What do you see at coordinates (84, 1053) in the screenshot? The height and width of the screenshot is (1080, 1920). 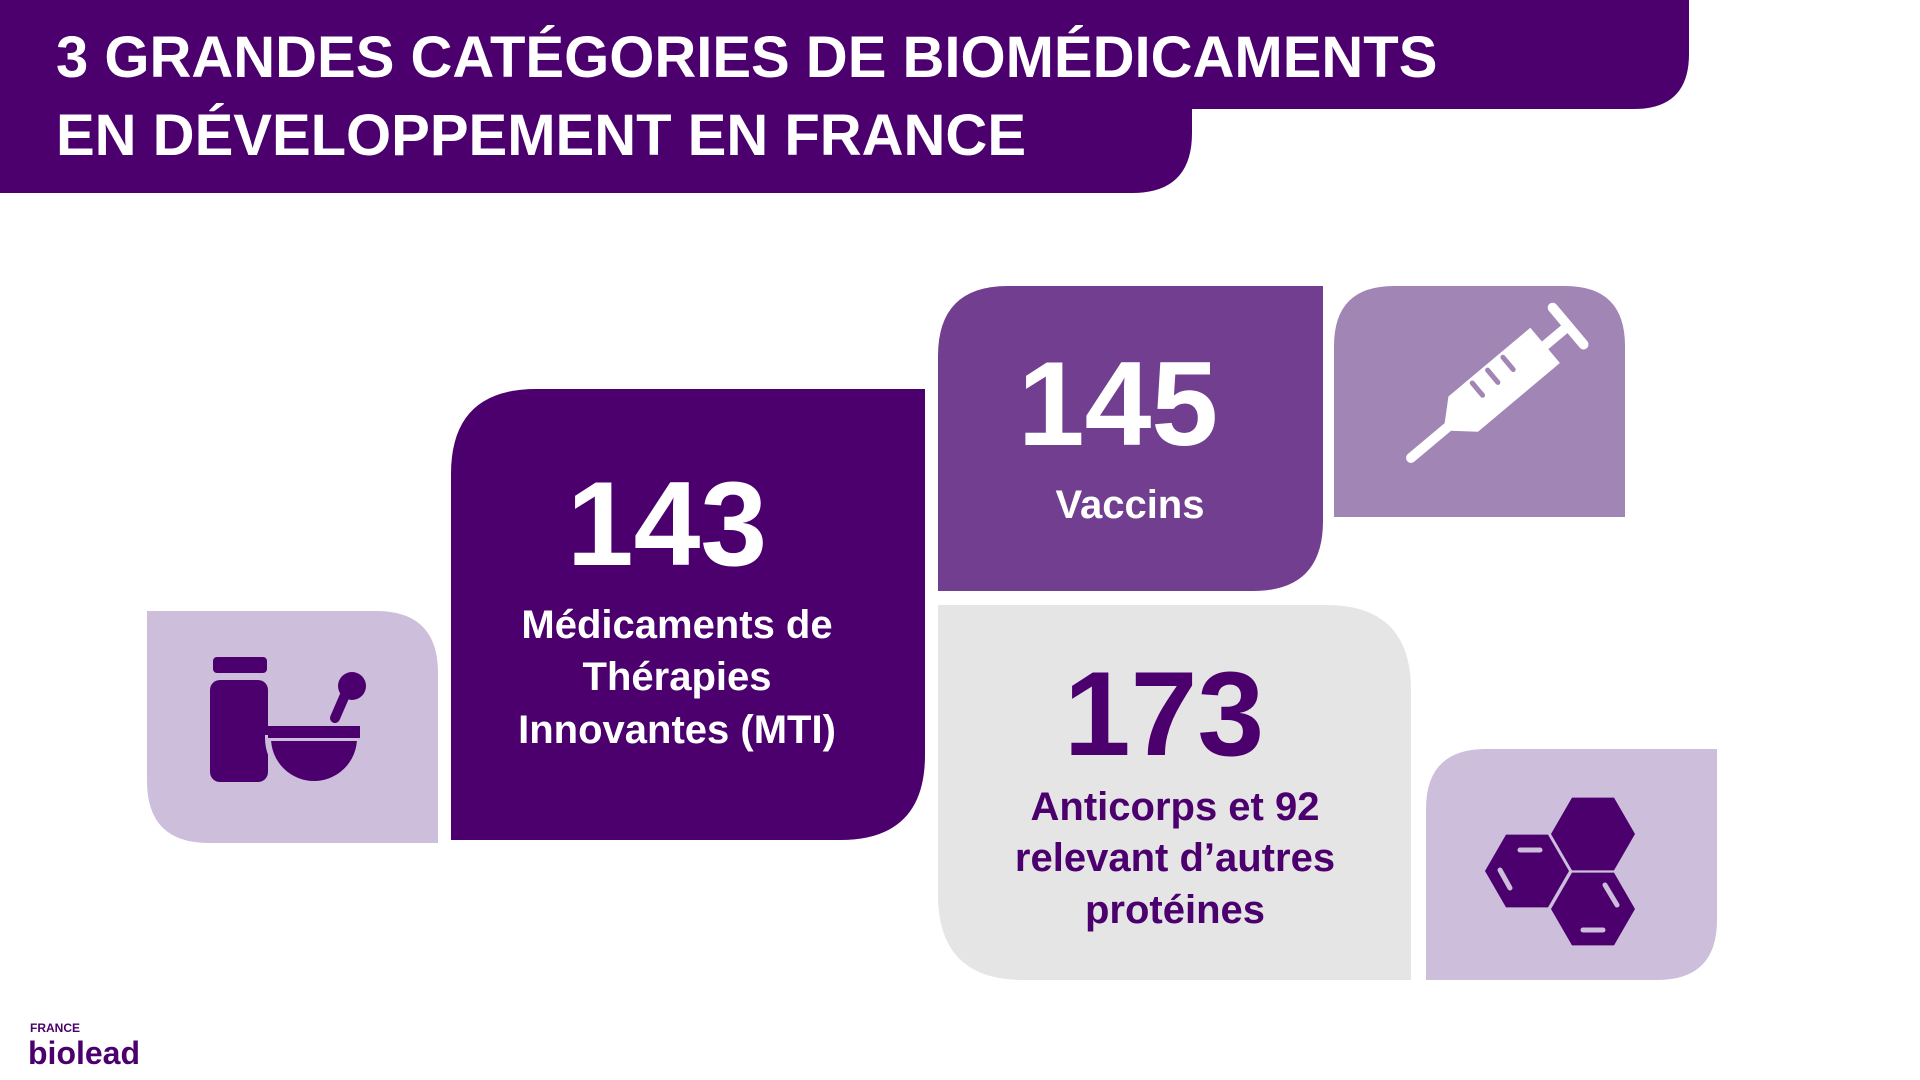 I see `logo-name: biolead` at bounding box center [84, 1053].